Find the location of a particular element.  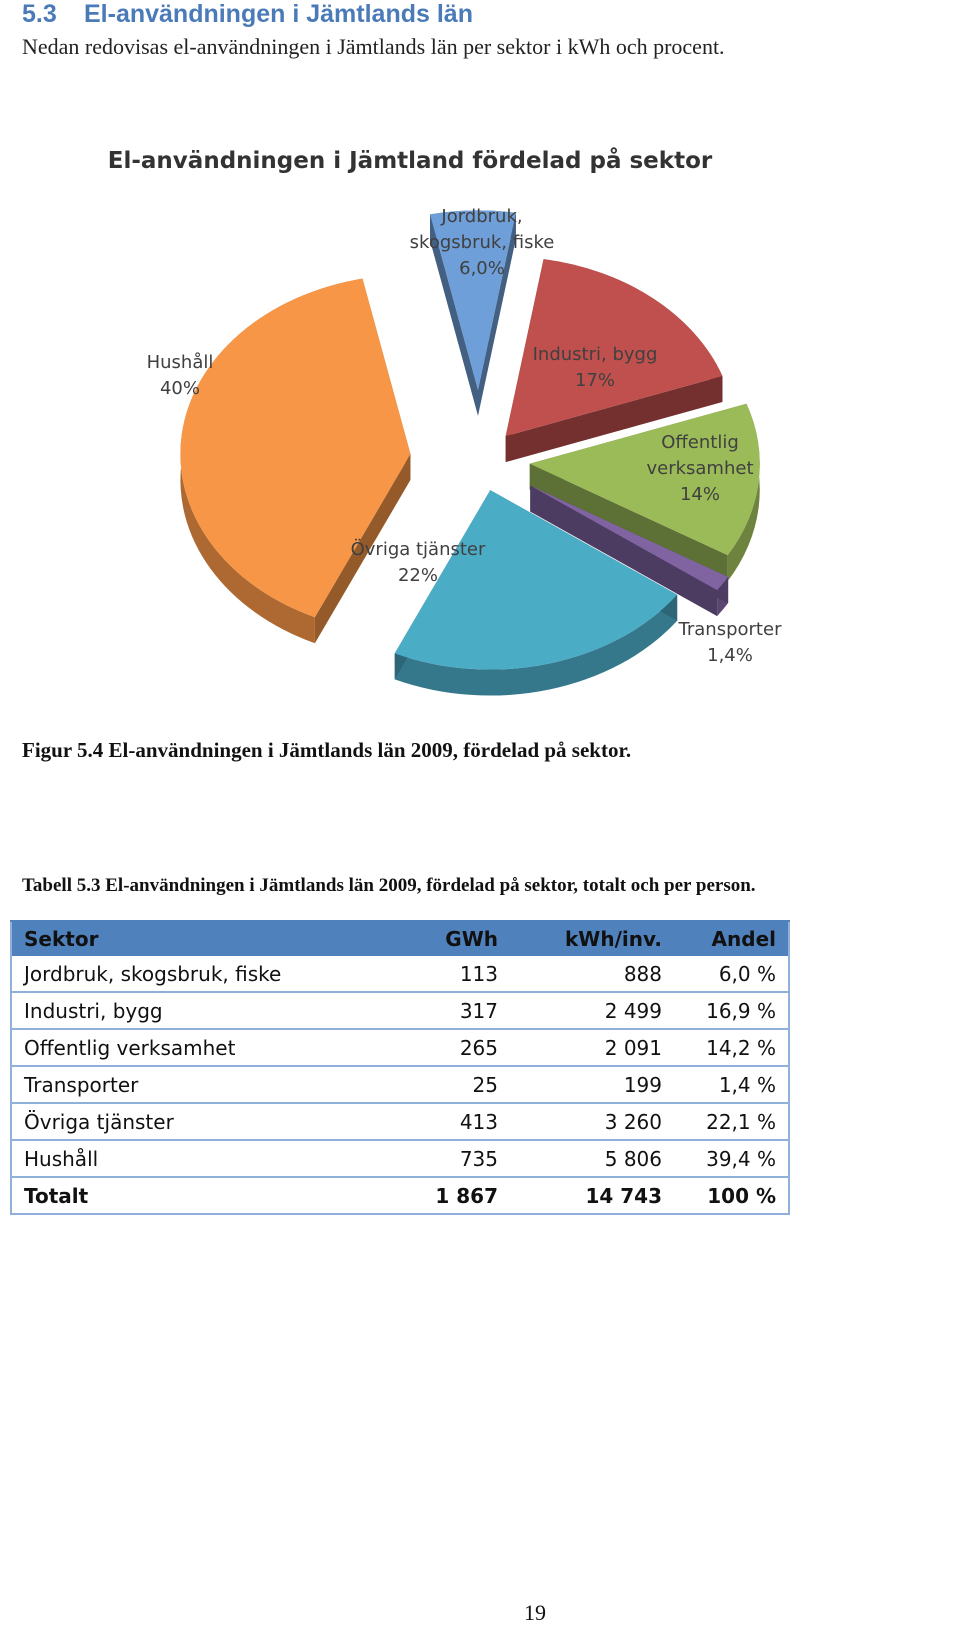

col-header-andel: Andel is located at coordinates (731, 938).